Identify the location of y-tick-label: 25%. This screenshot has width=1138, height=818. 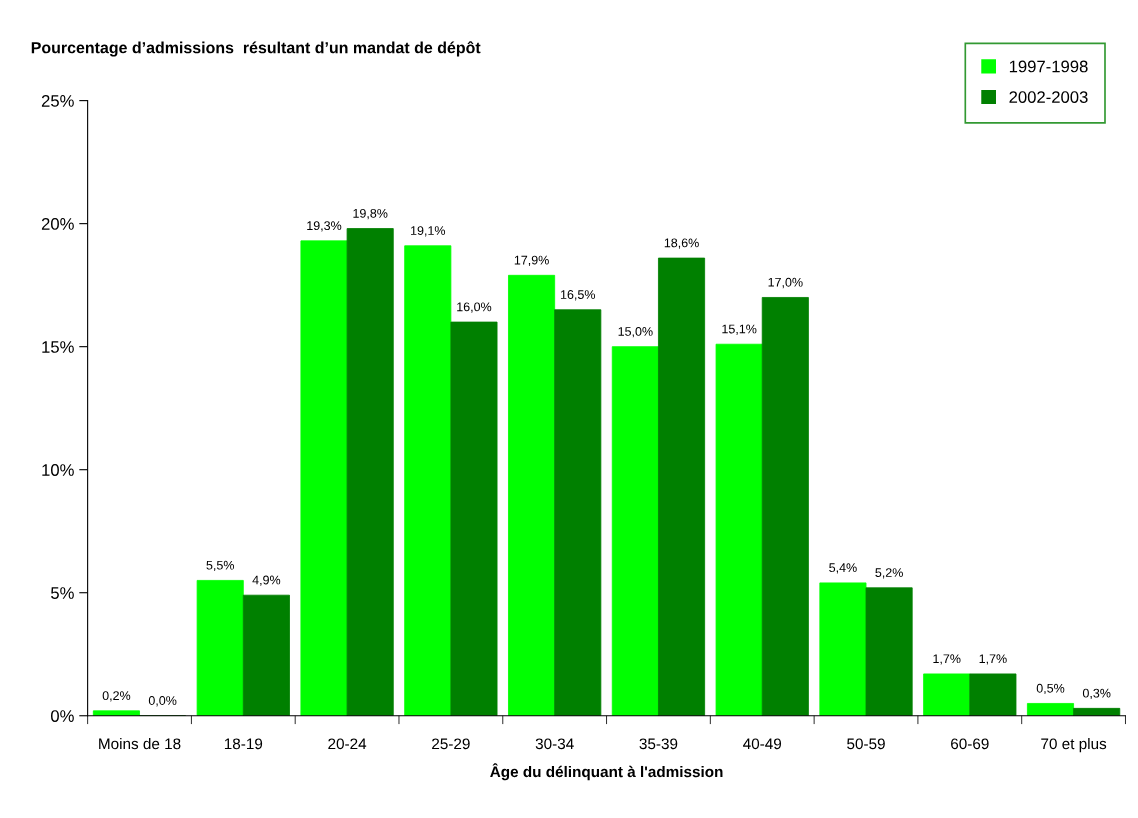
(57, 101).